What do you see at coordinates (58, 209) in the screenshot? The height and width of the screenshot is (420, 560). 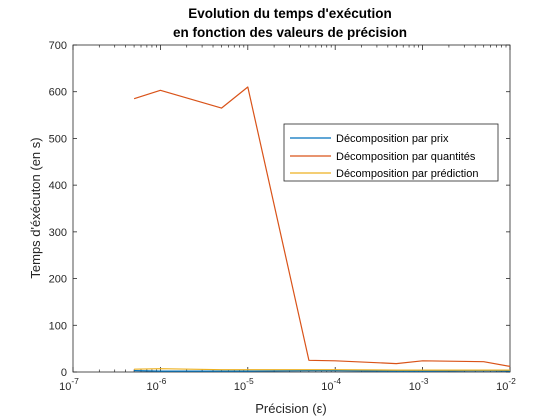 I see `y-tick-labels: 0 100 200 300 400 500 600 700` at bounding box center [58, 209].